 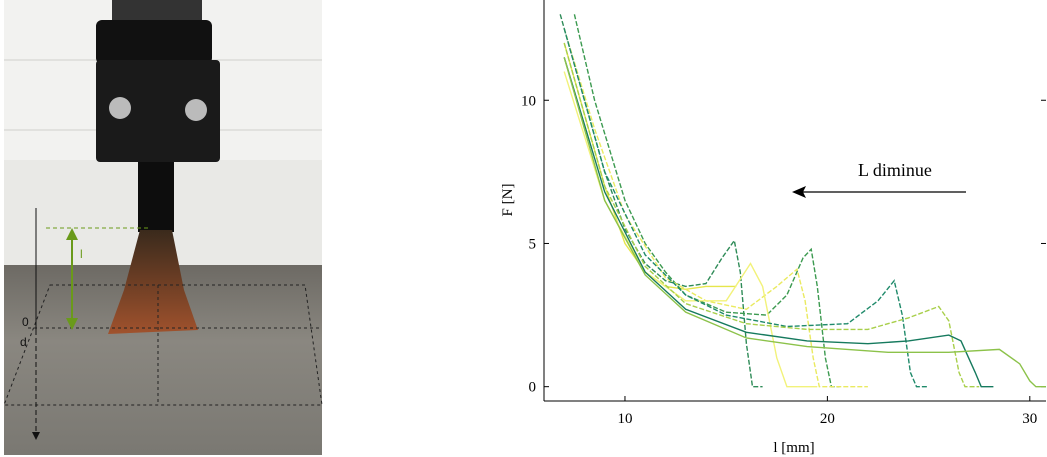 I want to click on x-tick-label: 30, so click(x=1029, y=419).